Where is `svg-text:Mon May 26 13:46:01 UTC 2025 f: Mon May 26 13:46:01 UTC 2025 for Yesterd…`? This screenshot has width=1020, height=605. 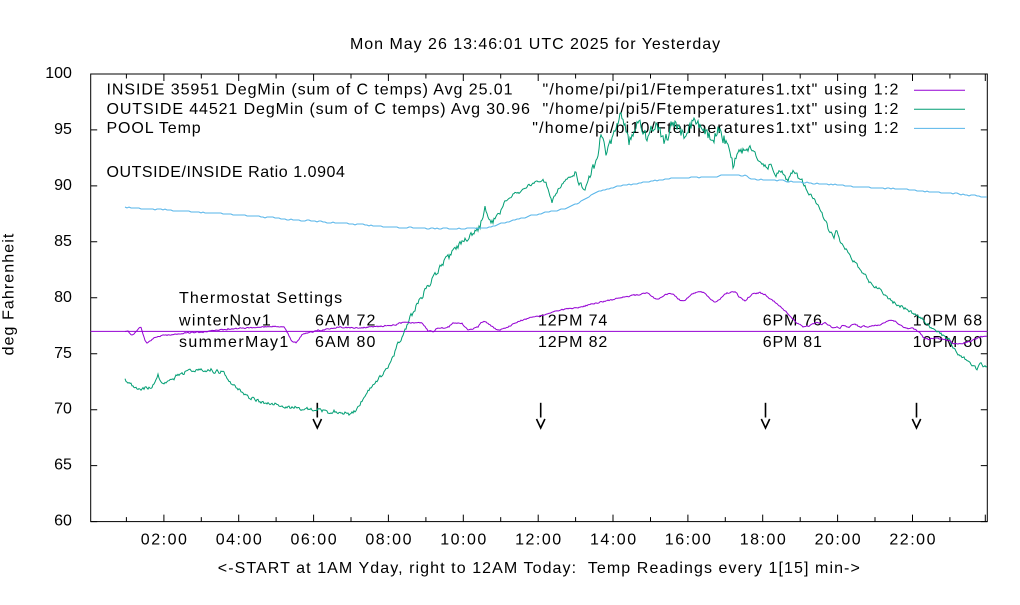
svg-text:Mon May 26 13:46:01 UTC 2025 f: Mon May 26 13:46:01 UTC 2025 for Yesterd… is located at coordinates (535, 44).